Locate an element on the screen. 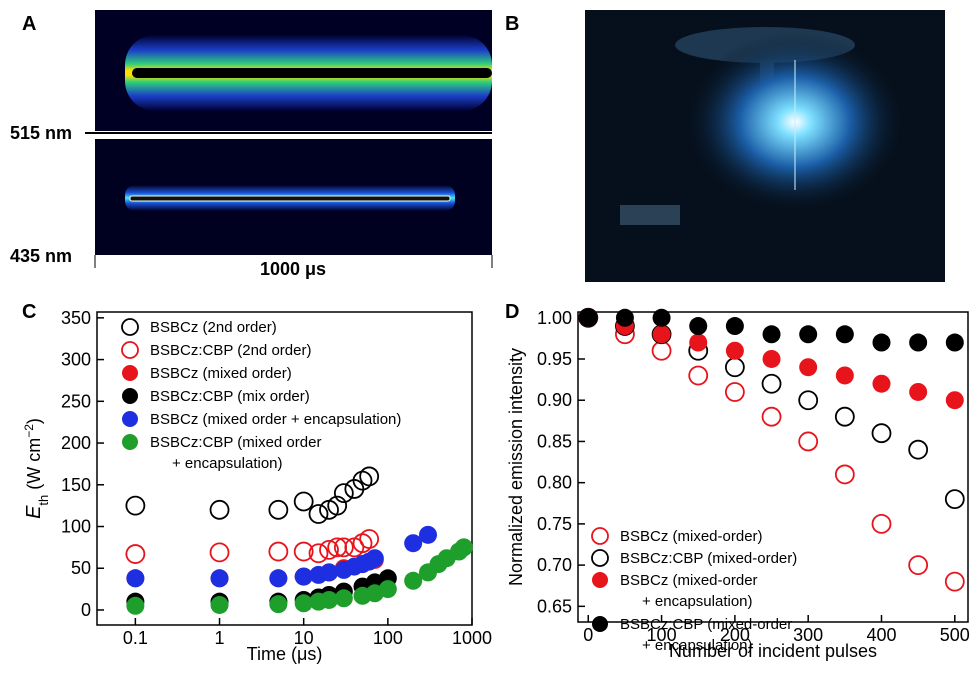 This screenshot has width=973, height=678. y-tick-label: 350 is located at coordinates (76, 318).